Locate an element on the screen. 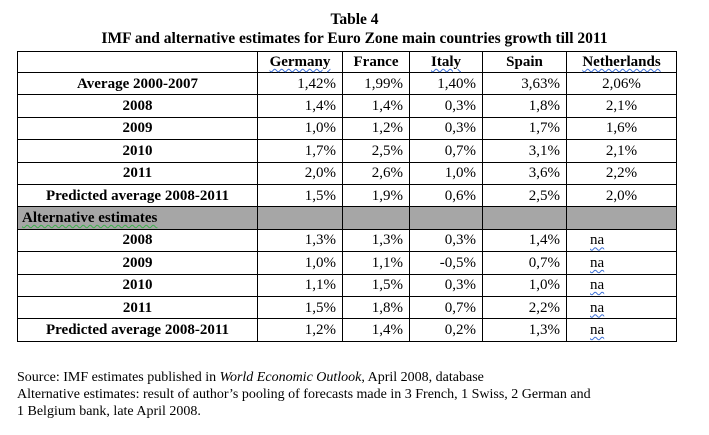 This screenshot has width=709, height=435. cell-france: 1,1% is located at coordinates (376, 263).